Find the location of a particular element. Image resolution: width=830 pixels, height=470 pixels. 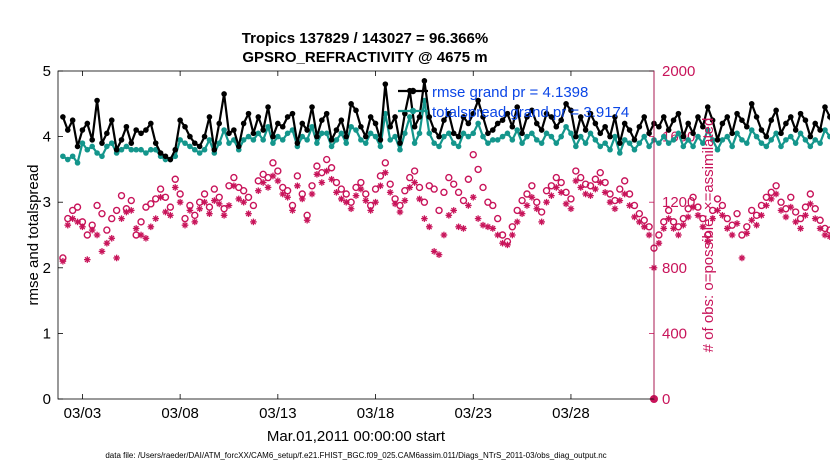

x-axis-label: Mar.01,2011 00:00:00 start is located at coordinates (356, 436).